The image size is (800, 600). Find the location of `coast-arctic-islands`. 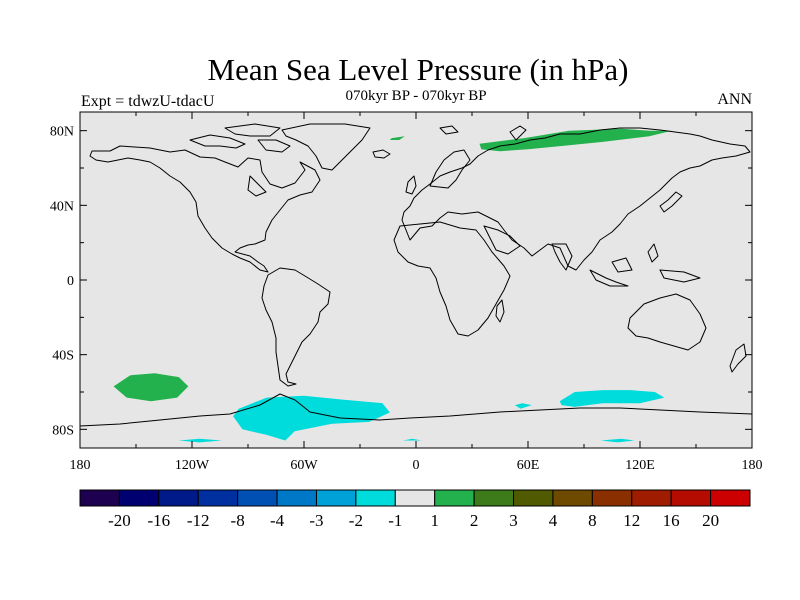

coast-arctic-islands is located at coordinates (240, 138).